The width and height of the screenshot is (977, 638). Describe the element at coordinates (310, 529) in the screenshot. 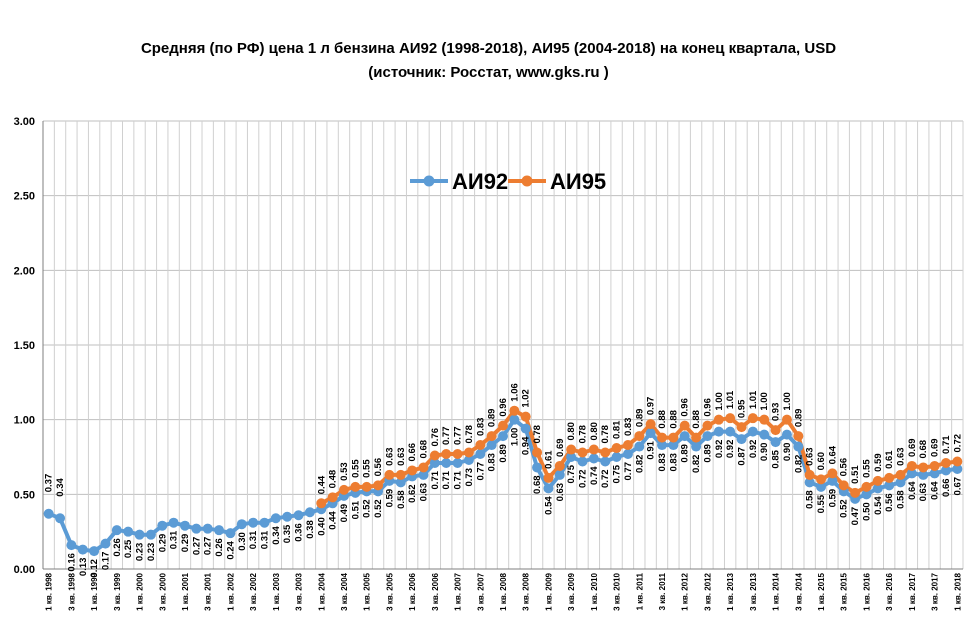

I see `ai92-data-label: 0.38` at that location.